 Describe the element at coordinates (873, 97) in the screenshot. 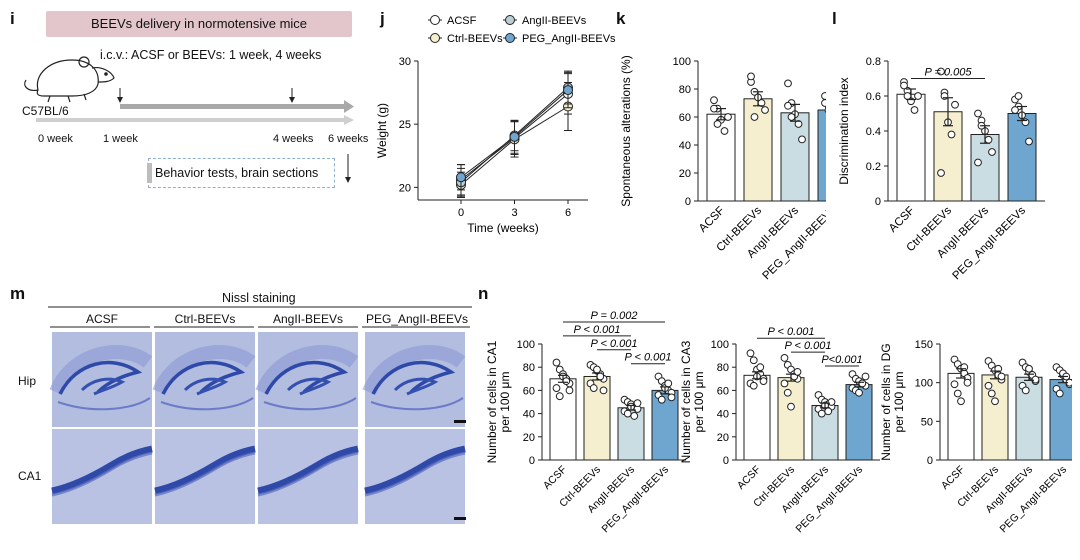

I see `y-tick-label: 0.6` at that location.